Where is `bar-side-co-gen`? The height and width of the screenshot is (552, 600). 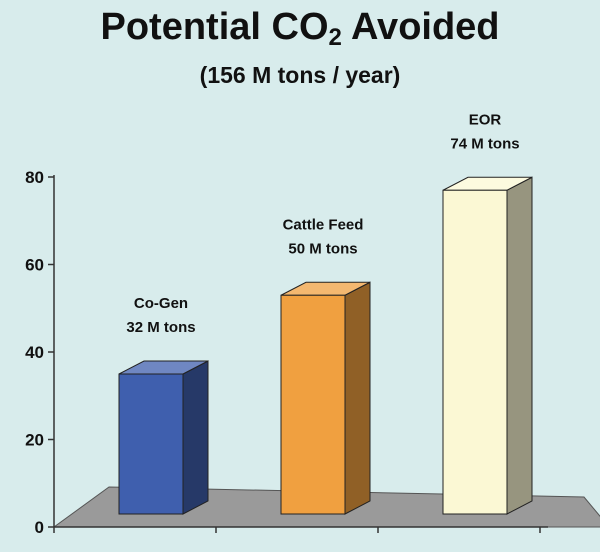
bar-side-co-gen is located at coordinates (195, 437).